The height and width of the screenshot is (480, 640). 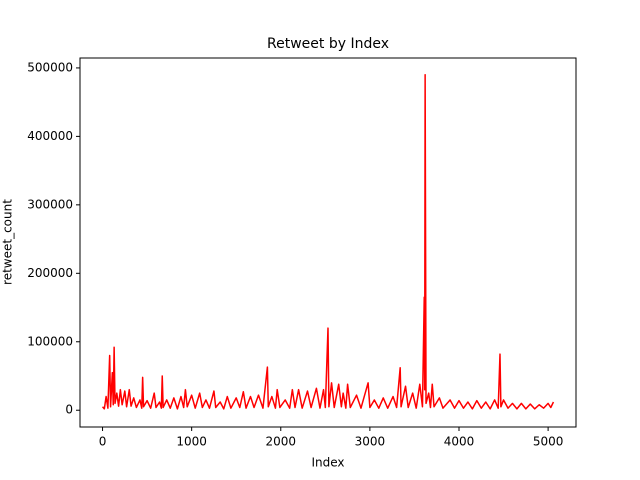 What do you see at coordinates (103, 442) in the screenshot?
I see `x-tick-label: 0` at bounding box center [103, 442].